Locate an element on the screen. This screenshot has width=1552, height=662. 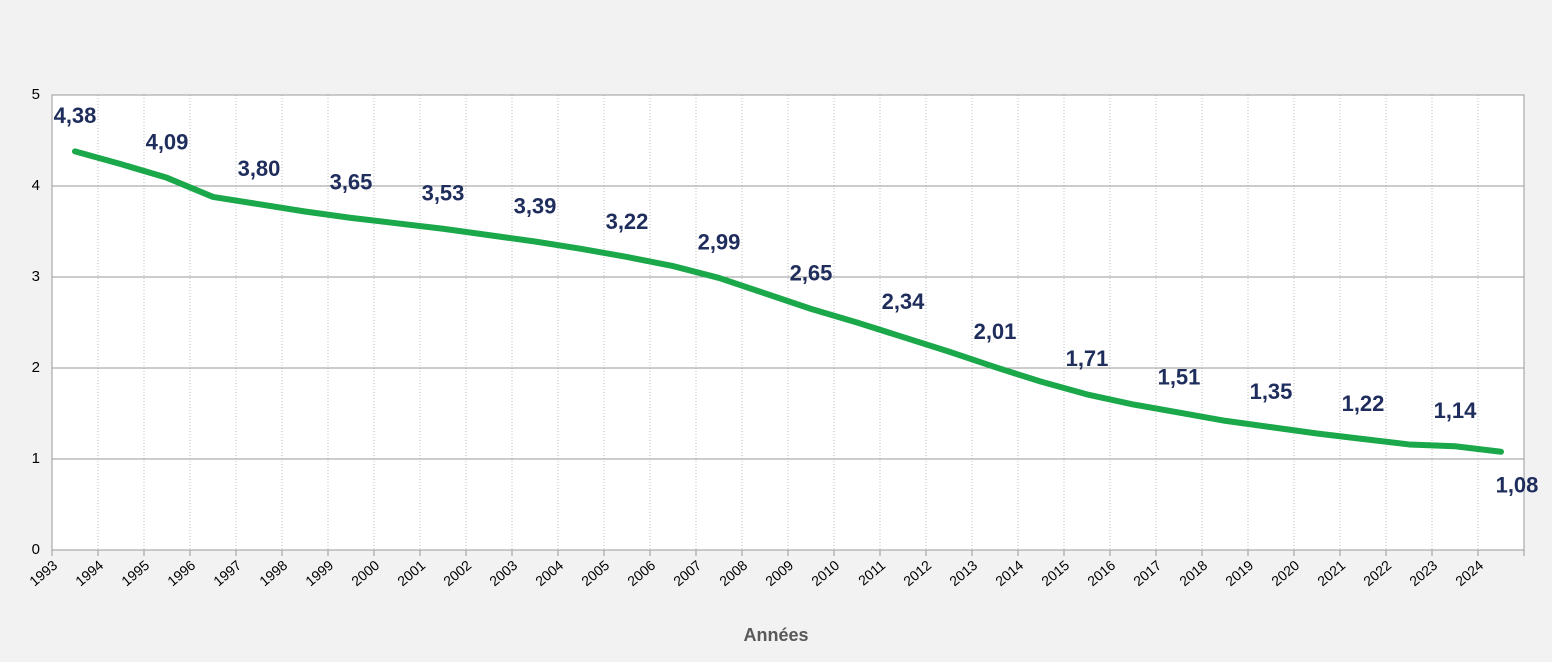
data-label: 1,71 is located at coordinates (1087, 358).